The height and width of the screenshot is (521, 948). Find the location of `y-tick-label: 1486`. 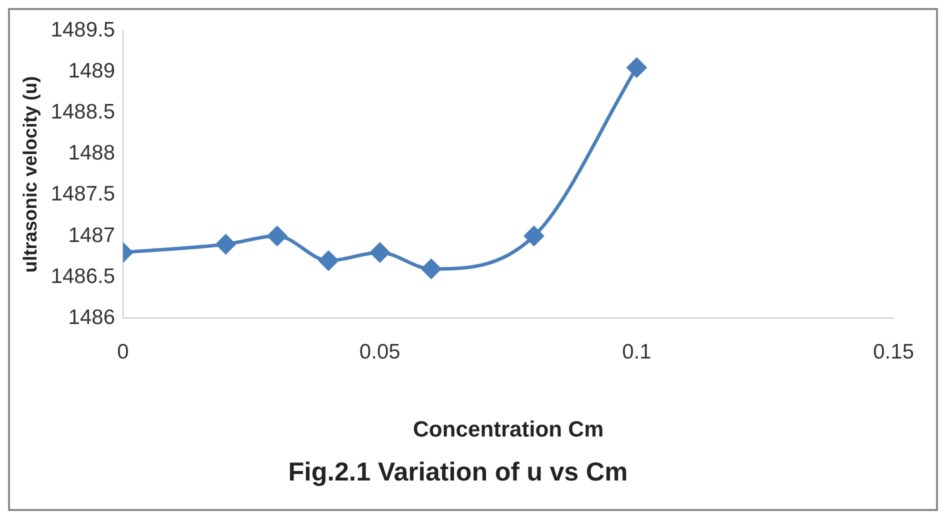

y-tick-label: 1486 is located at coordinates (92, 317).